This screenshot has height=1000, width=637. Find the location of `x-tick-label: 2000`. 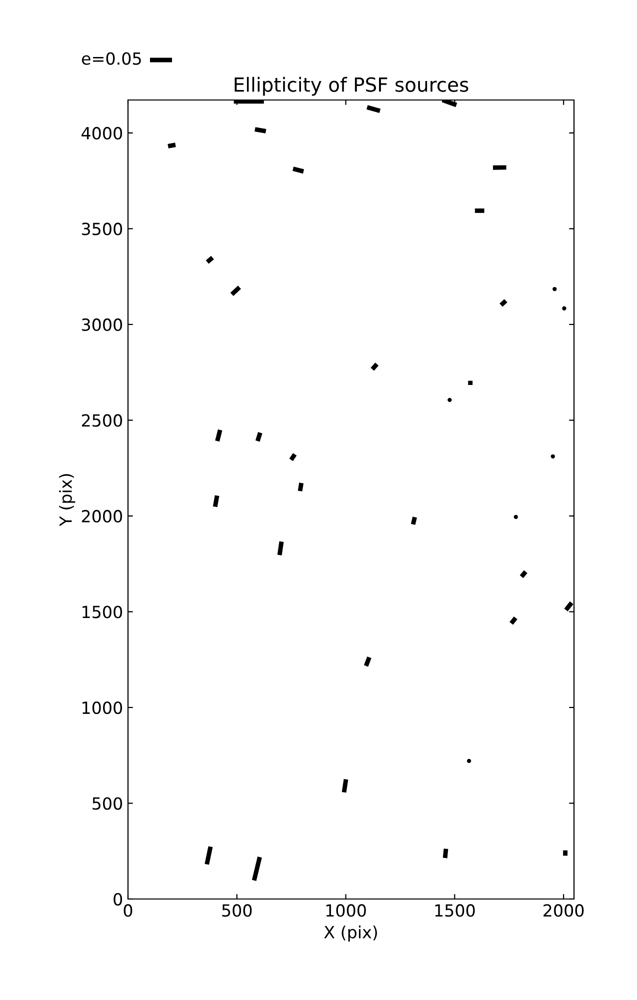

x-tick-label: 2000 is located at coordinates (564, 910).